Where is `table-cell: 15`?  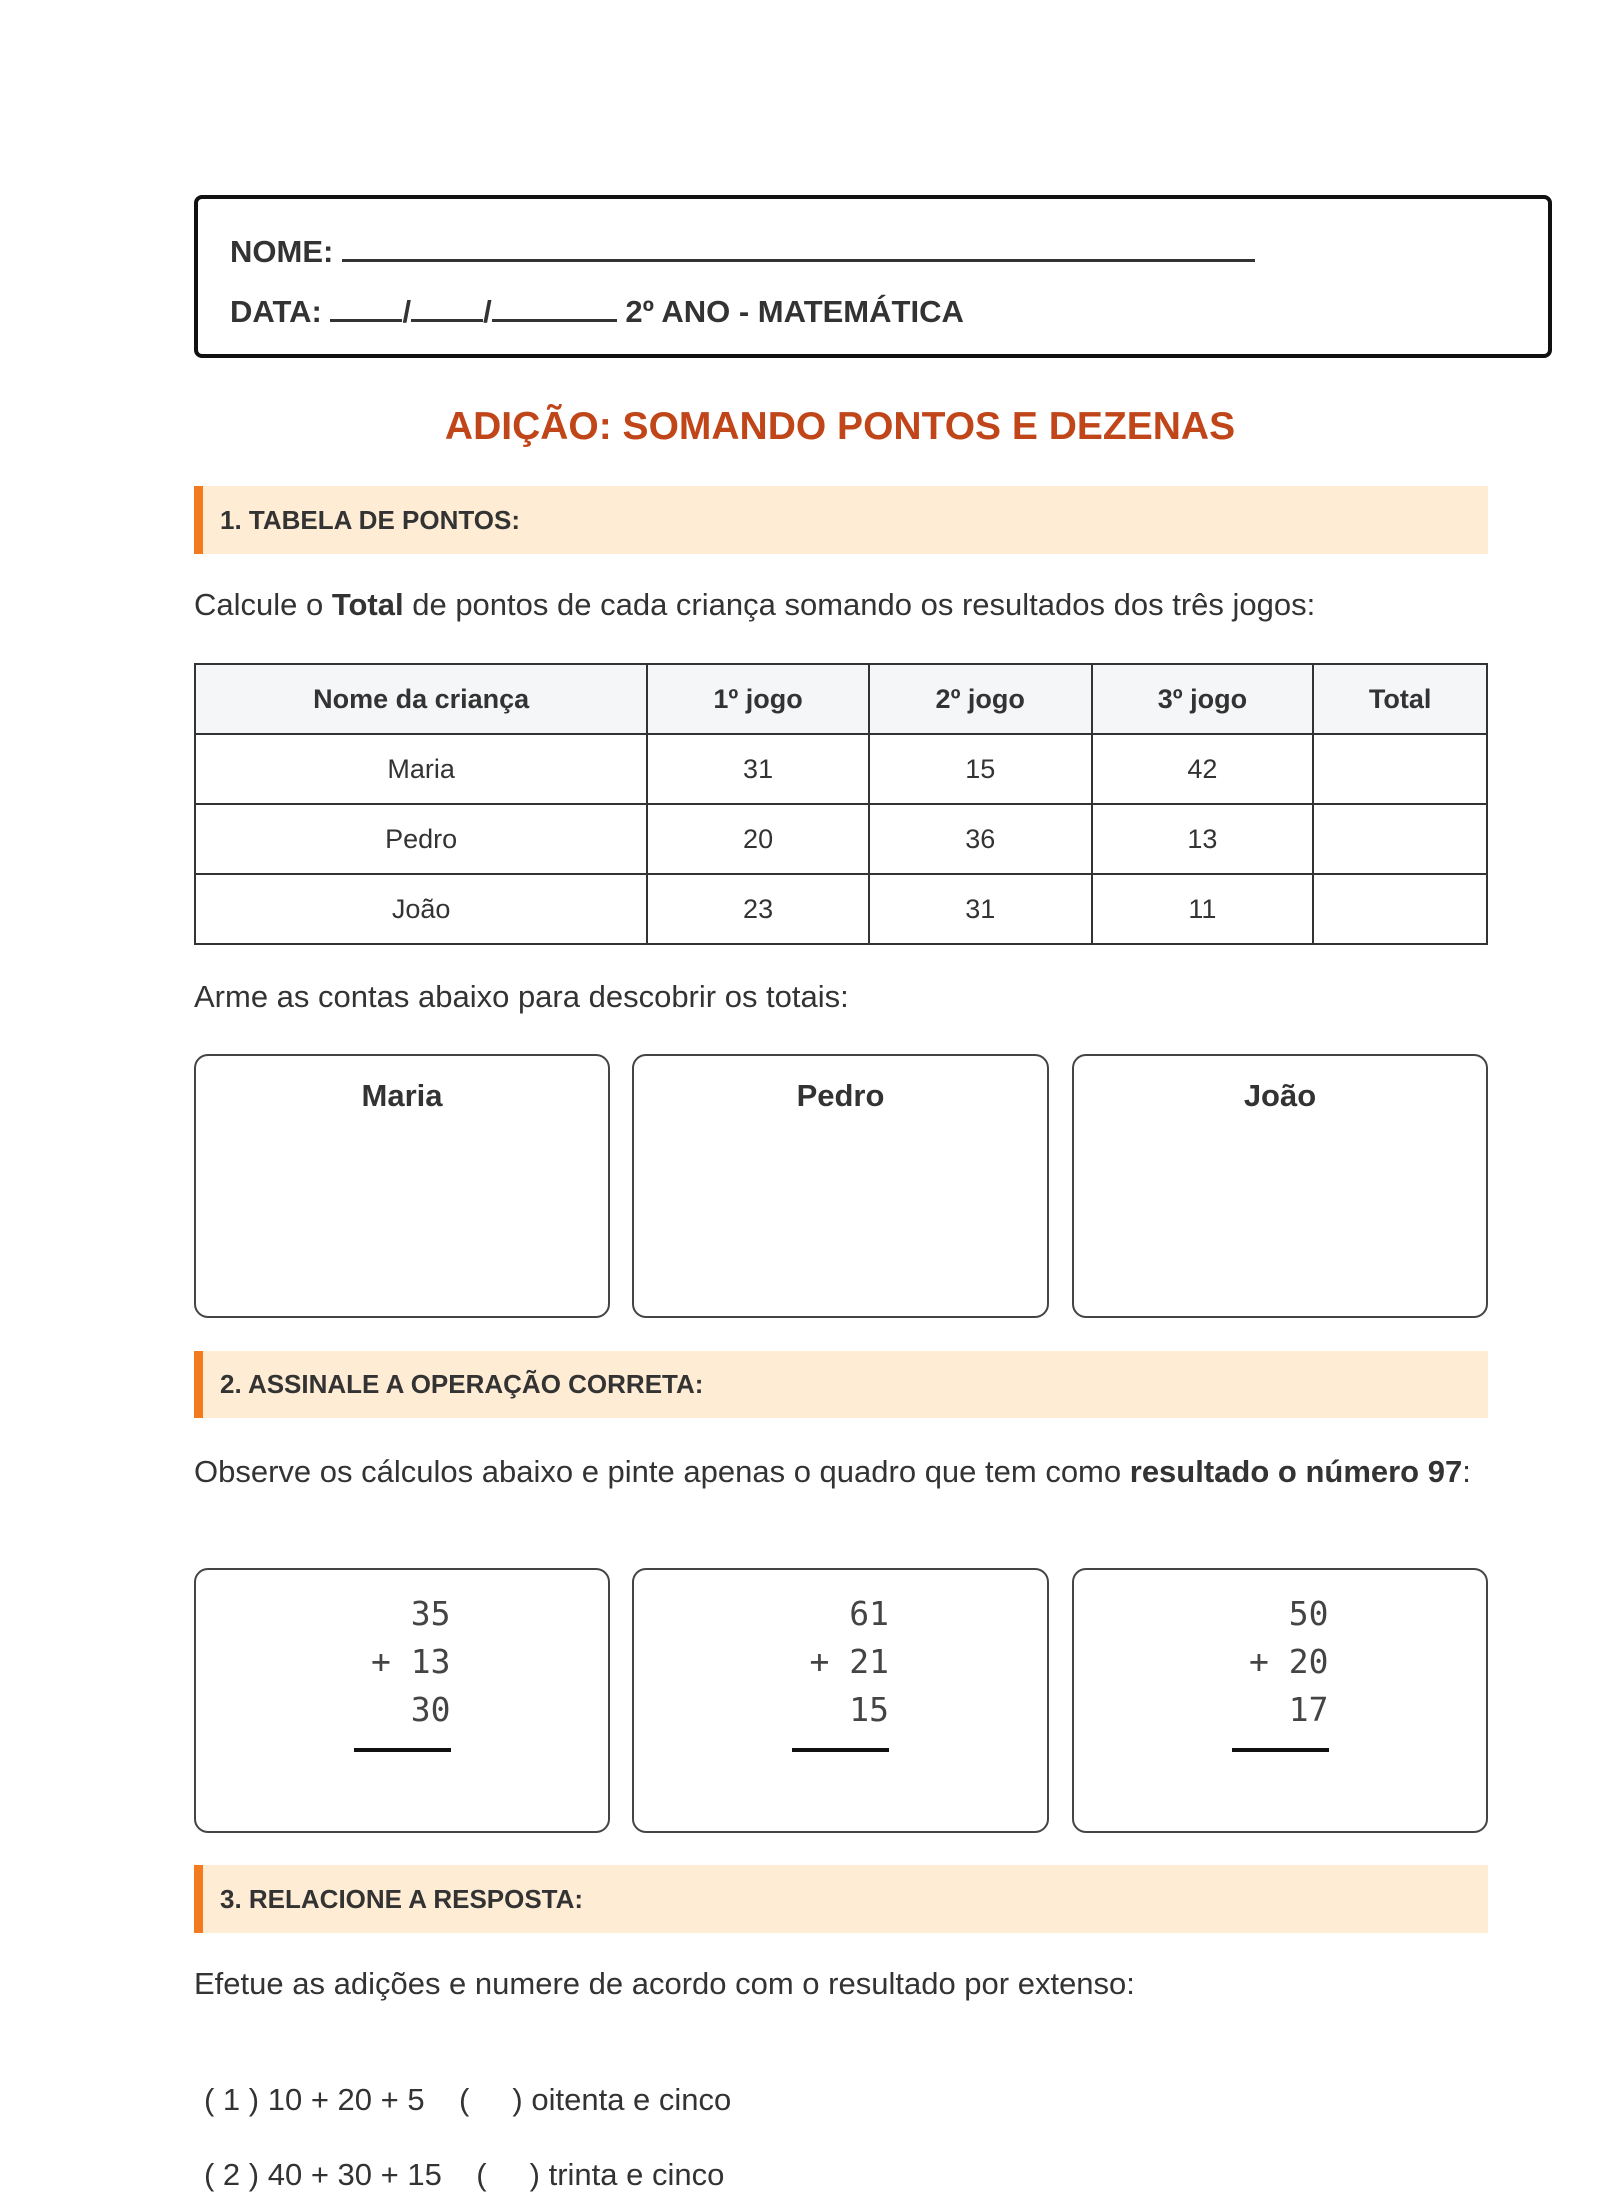 table-cell: 15 is located at coordinates (980, 769).